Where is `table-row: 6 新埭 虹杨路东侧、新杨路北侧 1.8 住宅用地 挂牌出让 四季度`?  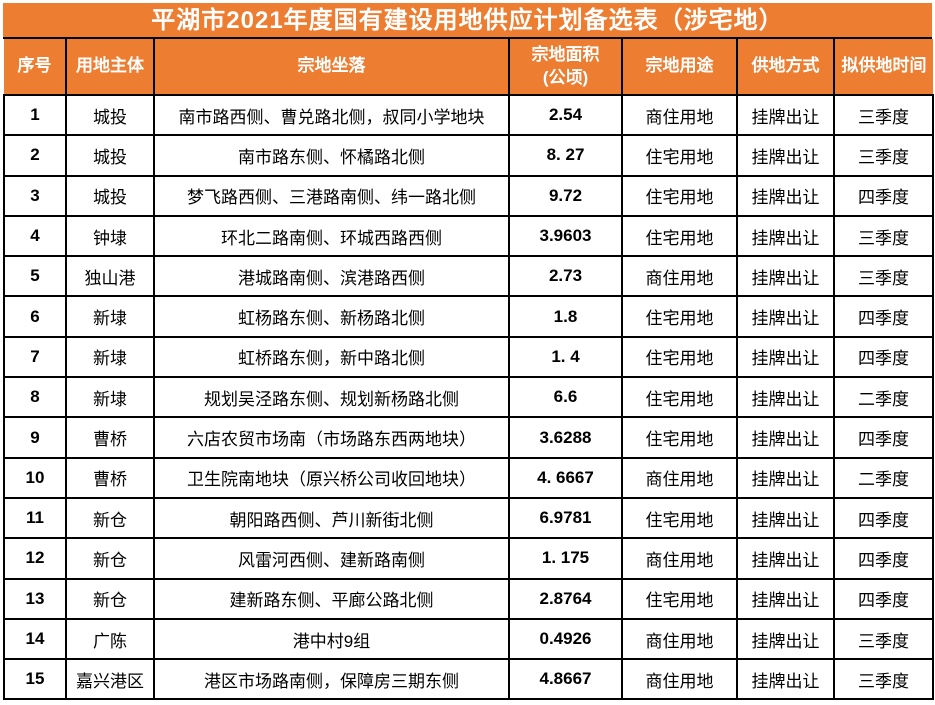 table-row: 6 新埭 虹杨路东侧、新杨路北侧 1.8 住宅用地 挂牌出让 四季度 is located at coordinates (468, 316).